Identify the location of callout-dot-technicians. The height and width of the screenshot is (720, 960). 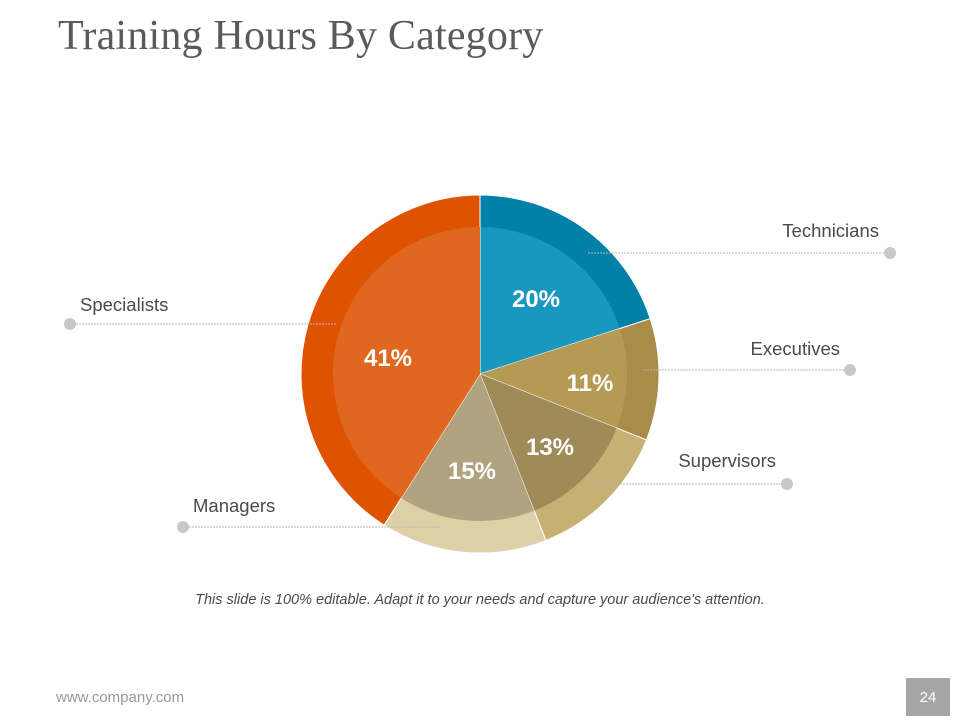
(890, 253).